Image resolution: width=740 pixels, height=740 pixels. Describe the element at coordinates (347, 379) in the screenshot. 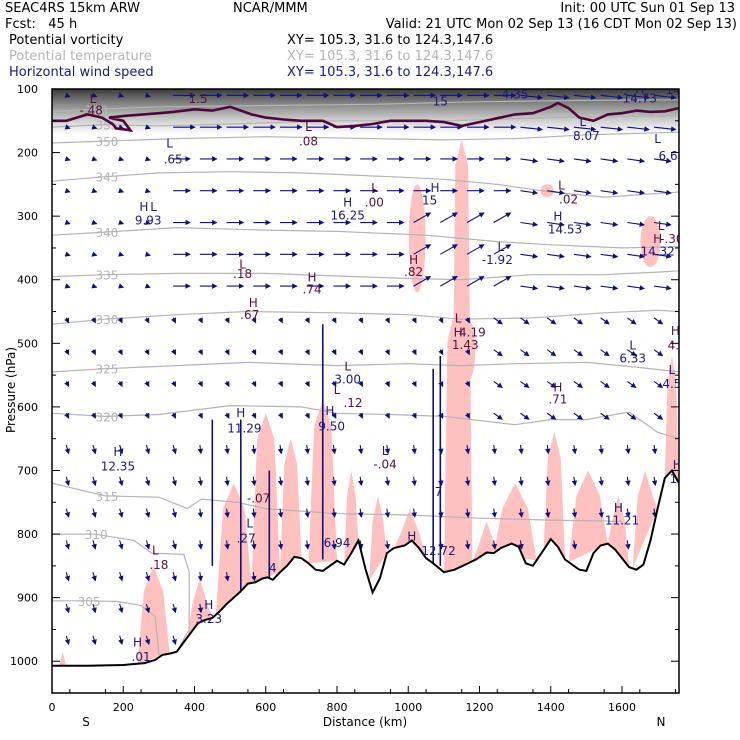

I see `extremum-label: 3.00` at that location.